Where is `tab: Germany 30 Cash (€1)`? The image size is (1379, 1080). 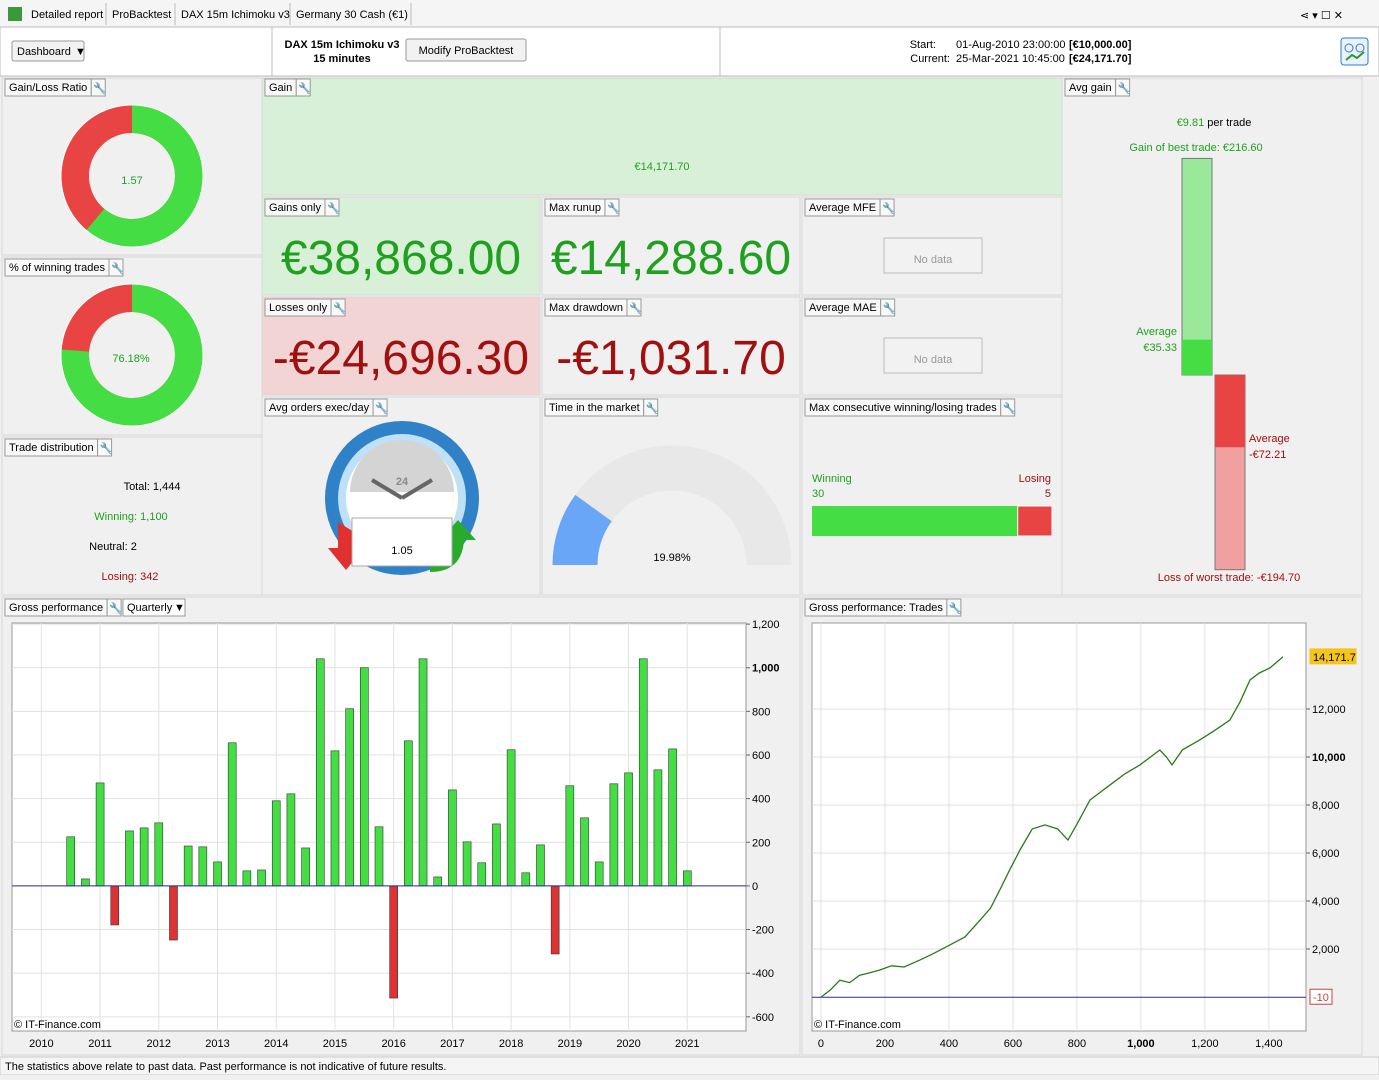
tab: Germany 30 Cash (€1) is located at coordinates (352, 15).